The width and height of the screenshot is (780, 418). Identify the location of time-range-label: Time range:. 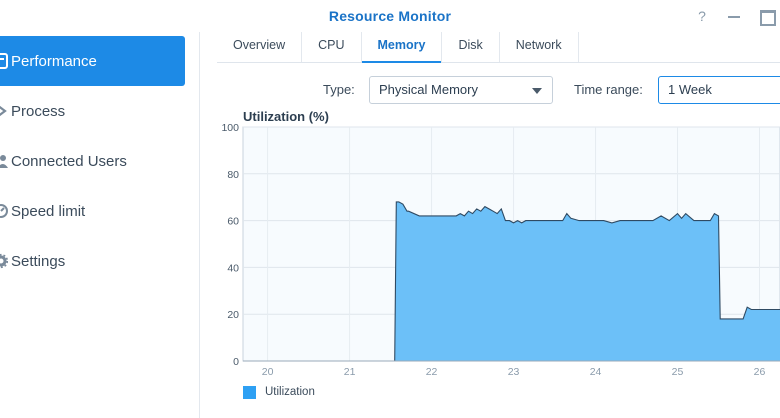
(608, 89).